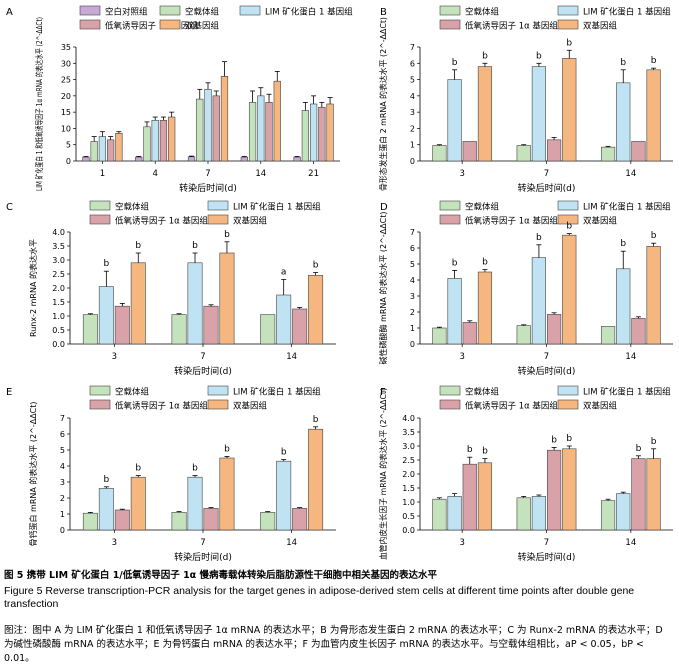  I want to click on y-tick-label: 6, so click(412, 63).